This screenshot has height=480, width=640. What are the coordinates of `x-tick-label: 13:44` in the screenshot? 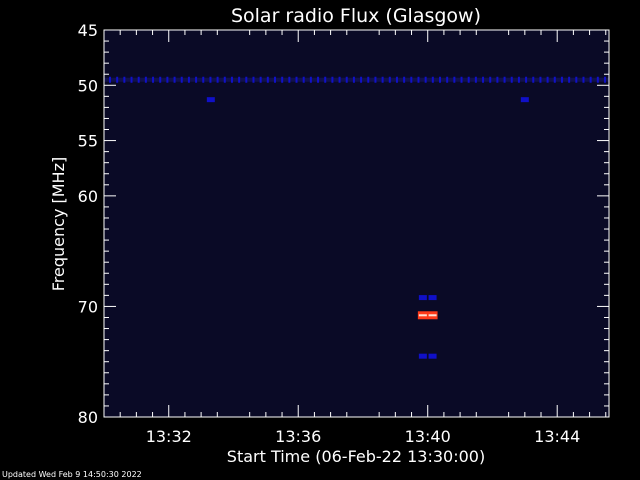 It's located at (557, 436).